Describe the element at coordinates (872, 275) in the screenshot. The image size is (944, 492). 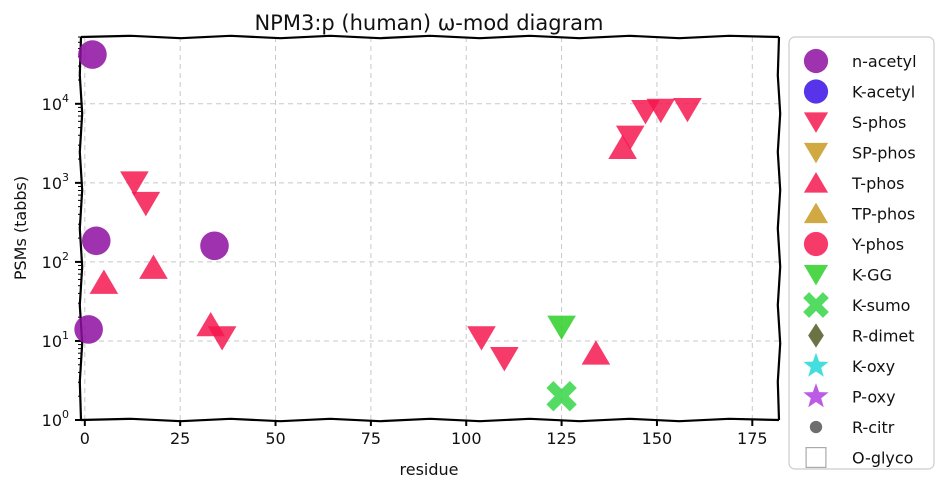
I see `legend-label: K-GG` at that location.